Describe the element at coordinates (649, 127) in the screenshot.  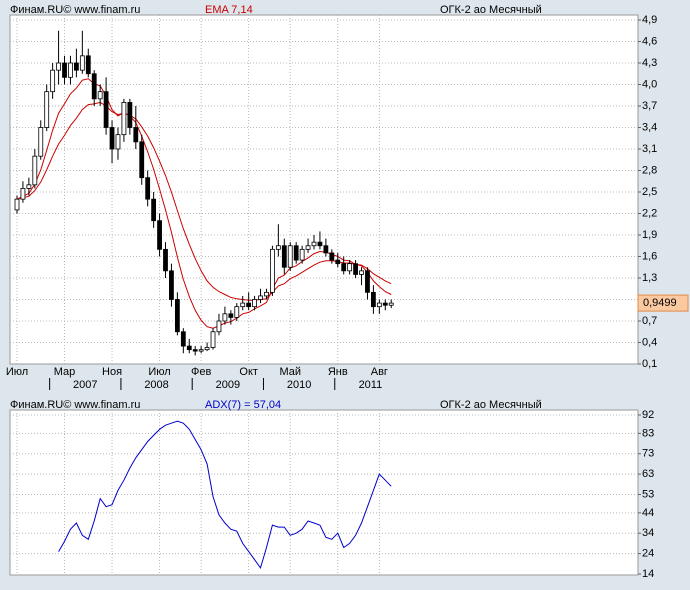
I see `y-tick-label: 3,4` at that location.